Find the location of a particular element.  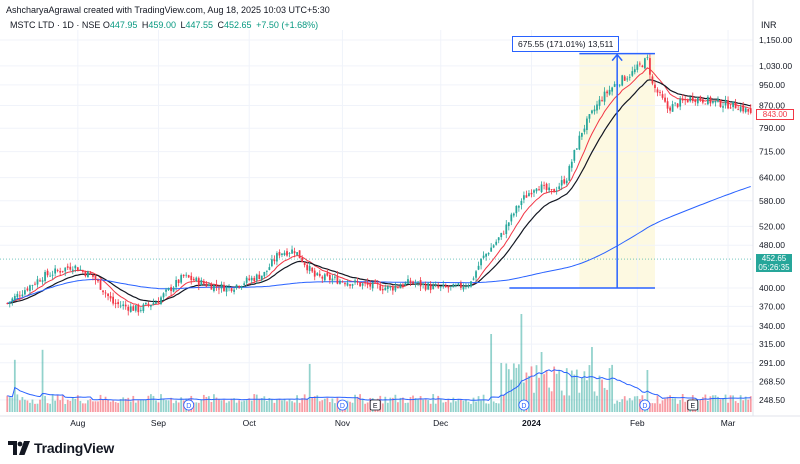

y-tick-label: 870.00 is located at coordinates (772, 106).